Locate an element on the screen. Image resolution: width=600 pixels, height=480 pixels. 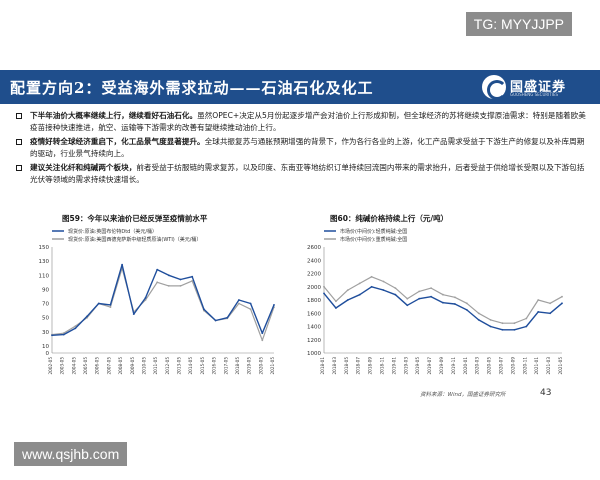
x-tick-label: 2019-11 is located at coordinates (453, 366).